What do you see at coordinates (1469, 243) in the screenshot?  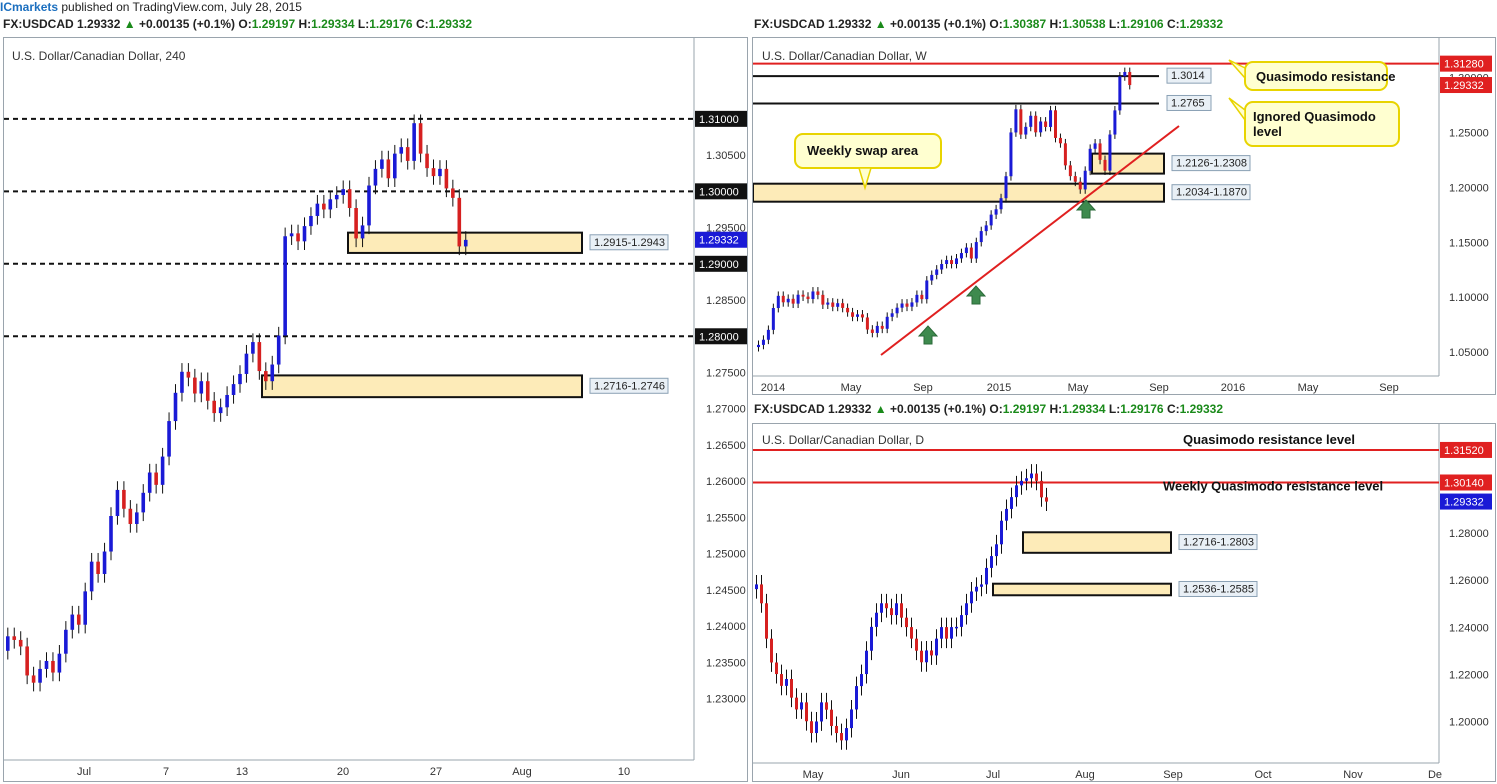 I see `y-tick-label: 1.15000` at bounding box center [1469, 243].